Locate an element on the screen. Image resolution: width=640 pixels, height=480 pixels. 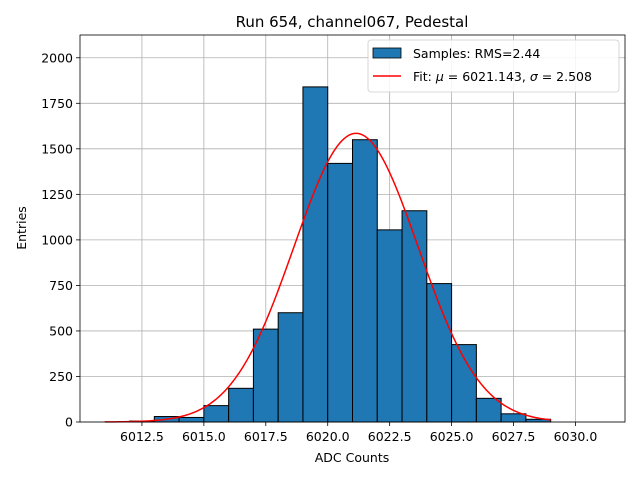
legend-box is located at coordinates (493, 66).